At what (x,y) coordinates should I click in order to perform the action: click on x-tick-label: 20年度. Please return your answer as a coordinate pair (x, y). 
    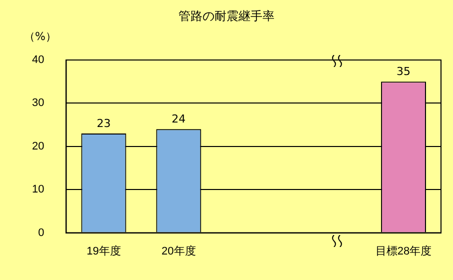
    Looking at the image, I should click on (179, 251).